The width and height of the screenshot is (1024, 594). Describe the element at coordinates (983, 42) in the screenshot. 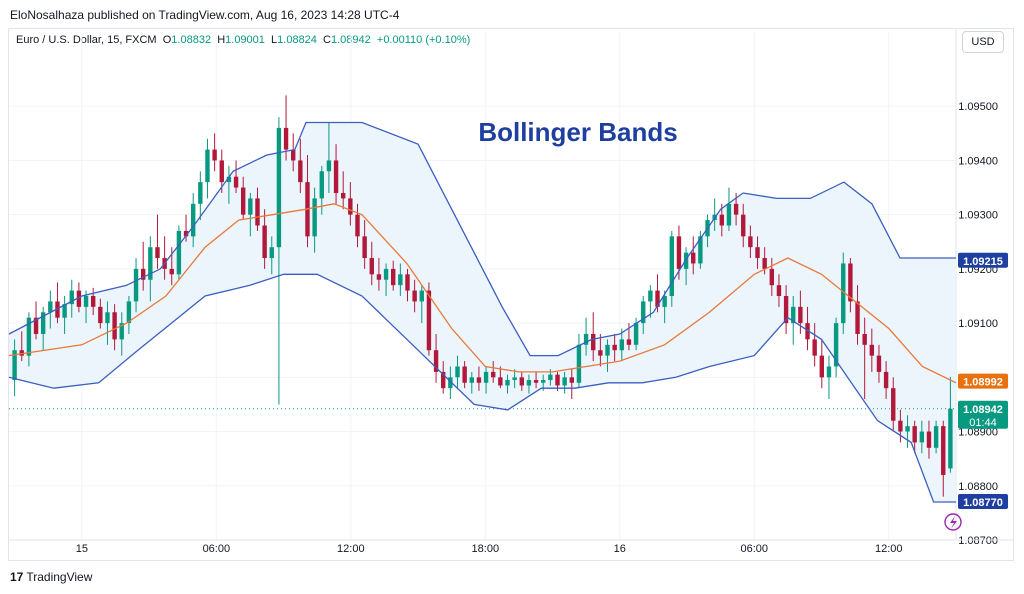

I see `currency-button: USD` at that location.